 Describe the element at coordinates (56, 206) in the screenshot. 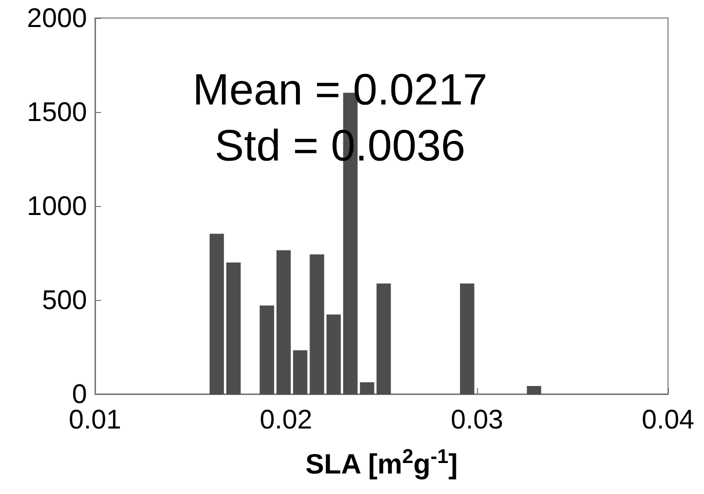

I see `y-tick-label: 1000` at that location.